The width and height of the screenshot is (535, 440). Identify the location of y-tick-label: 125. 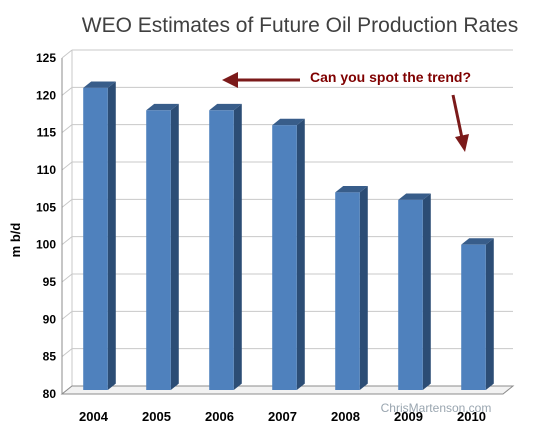
(46, 58).